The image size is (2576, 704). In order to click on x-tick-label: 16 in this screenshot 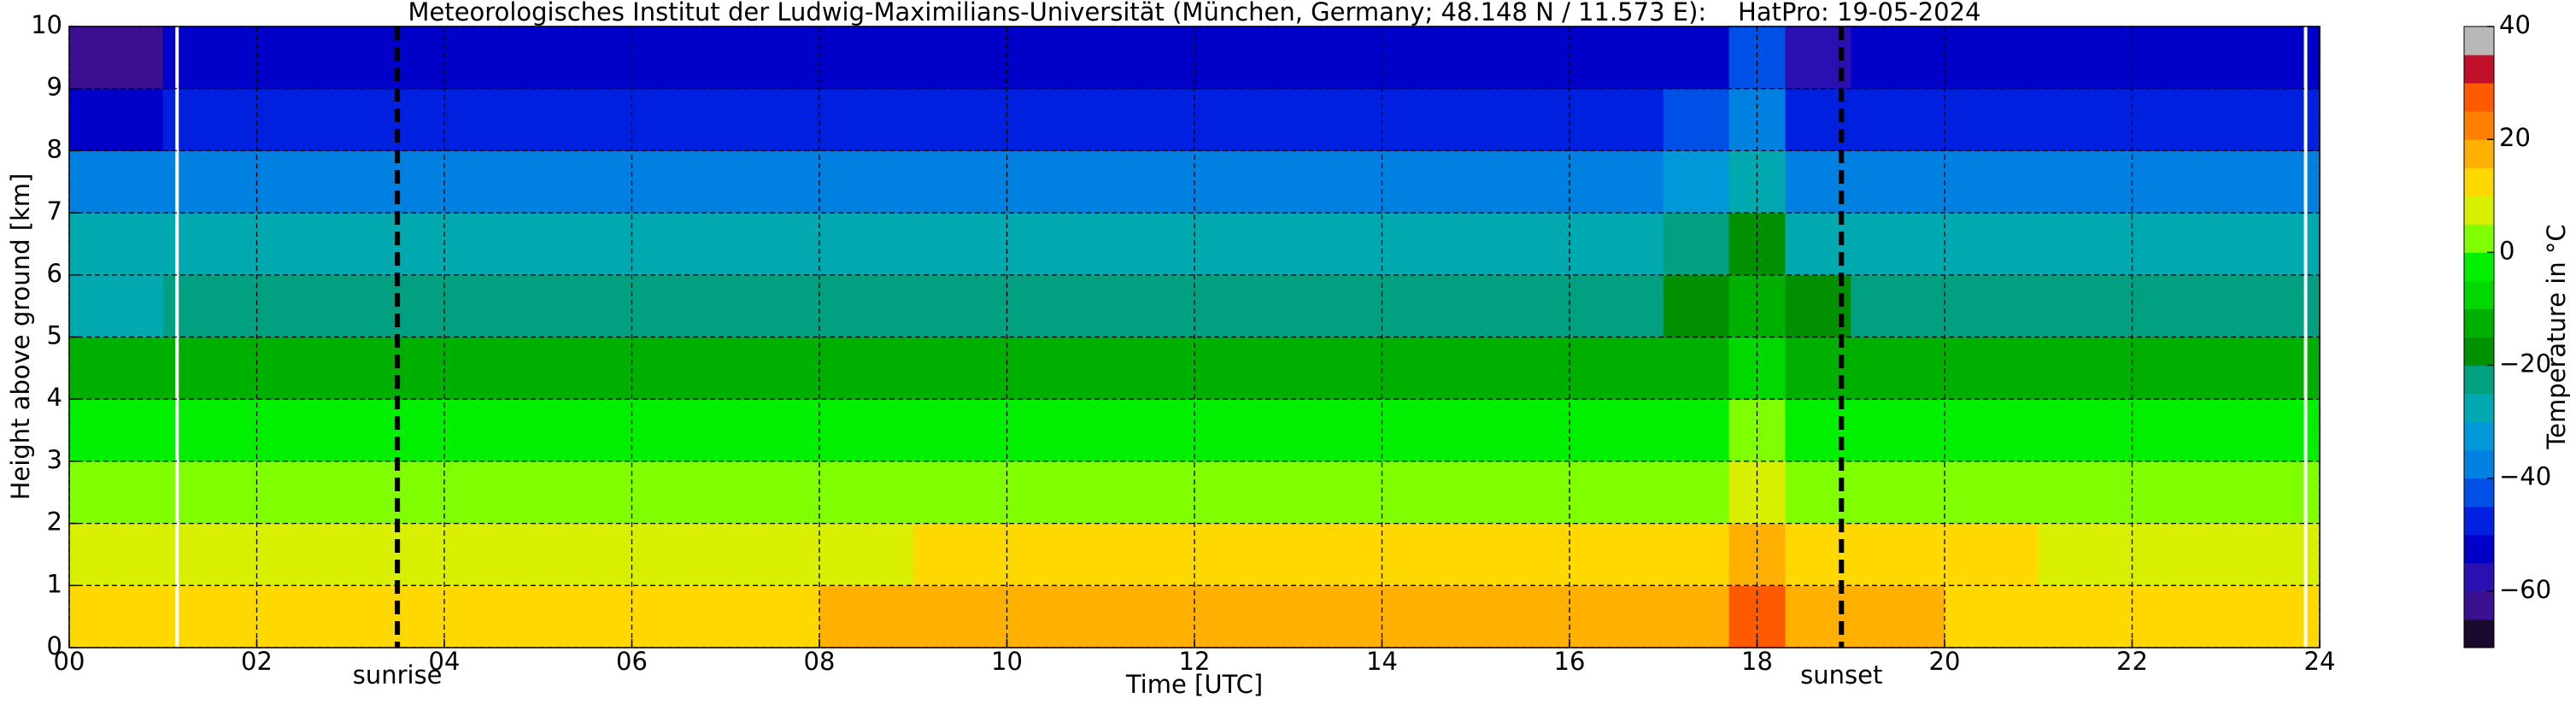, I will do `click(1570, 661)`.